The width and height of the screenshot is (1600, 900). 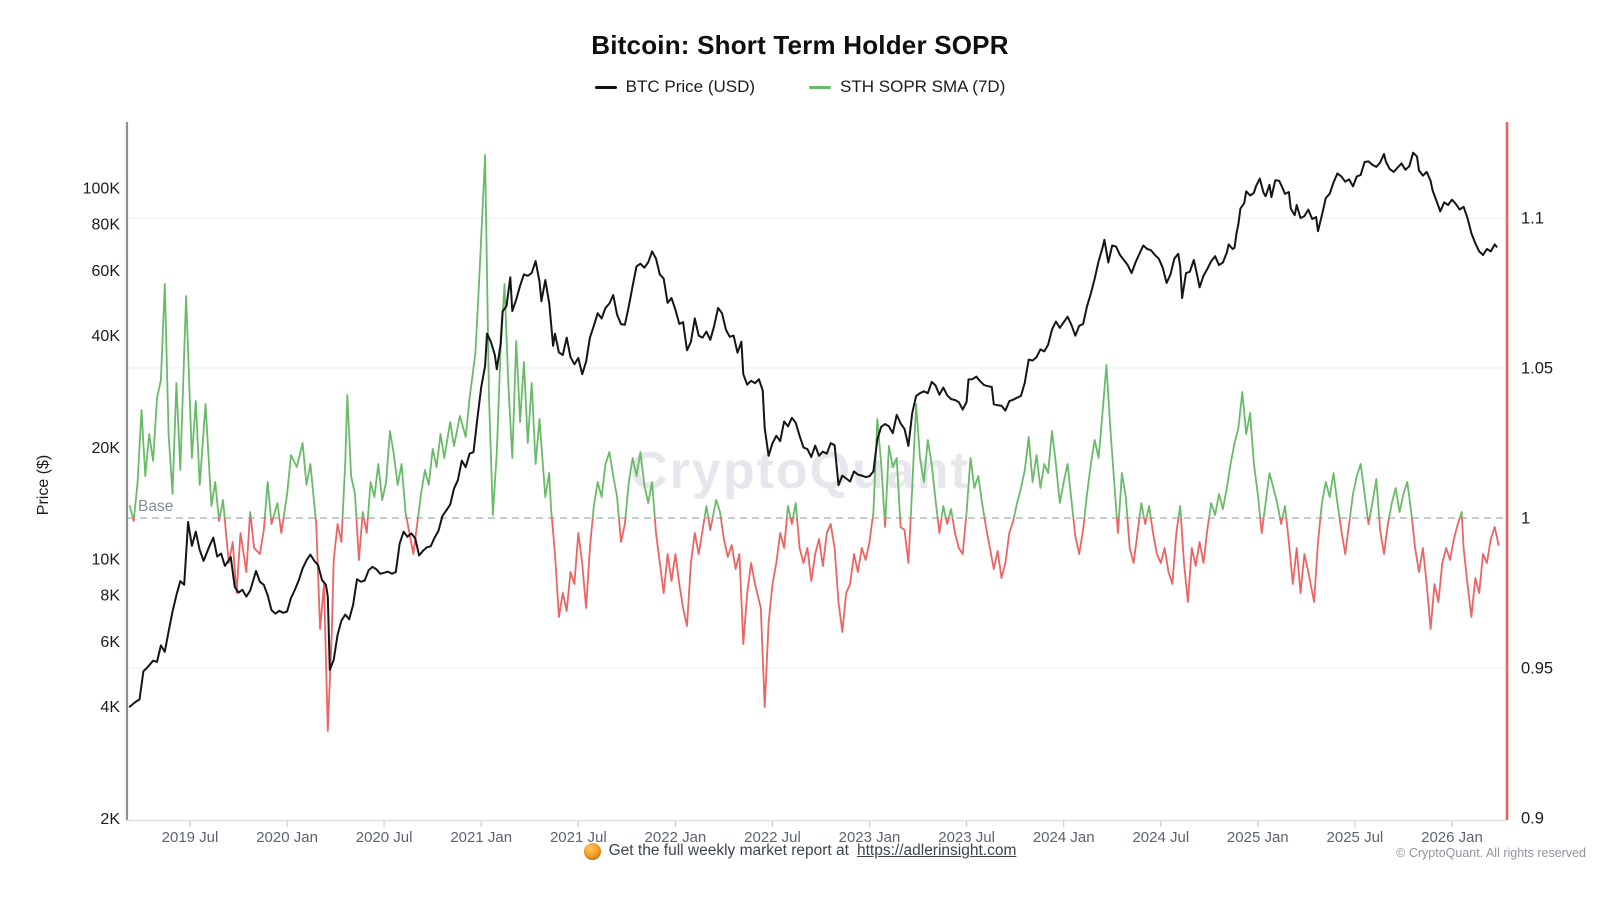 I want to click on sth-sopr-line-swatch, so click(x=820, y=87).